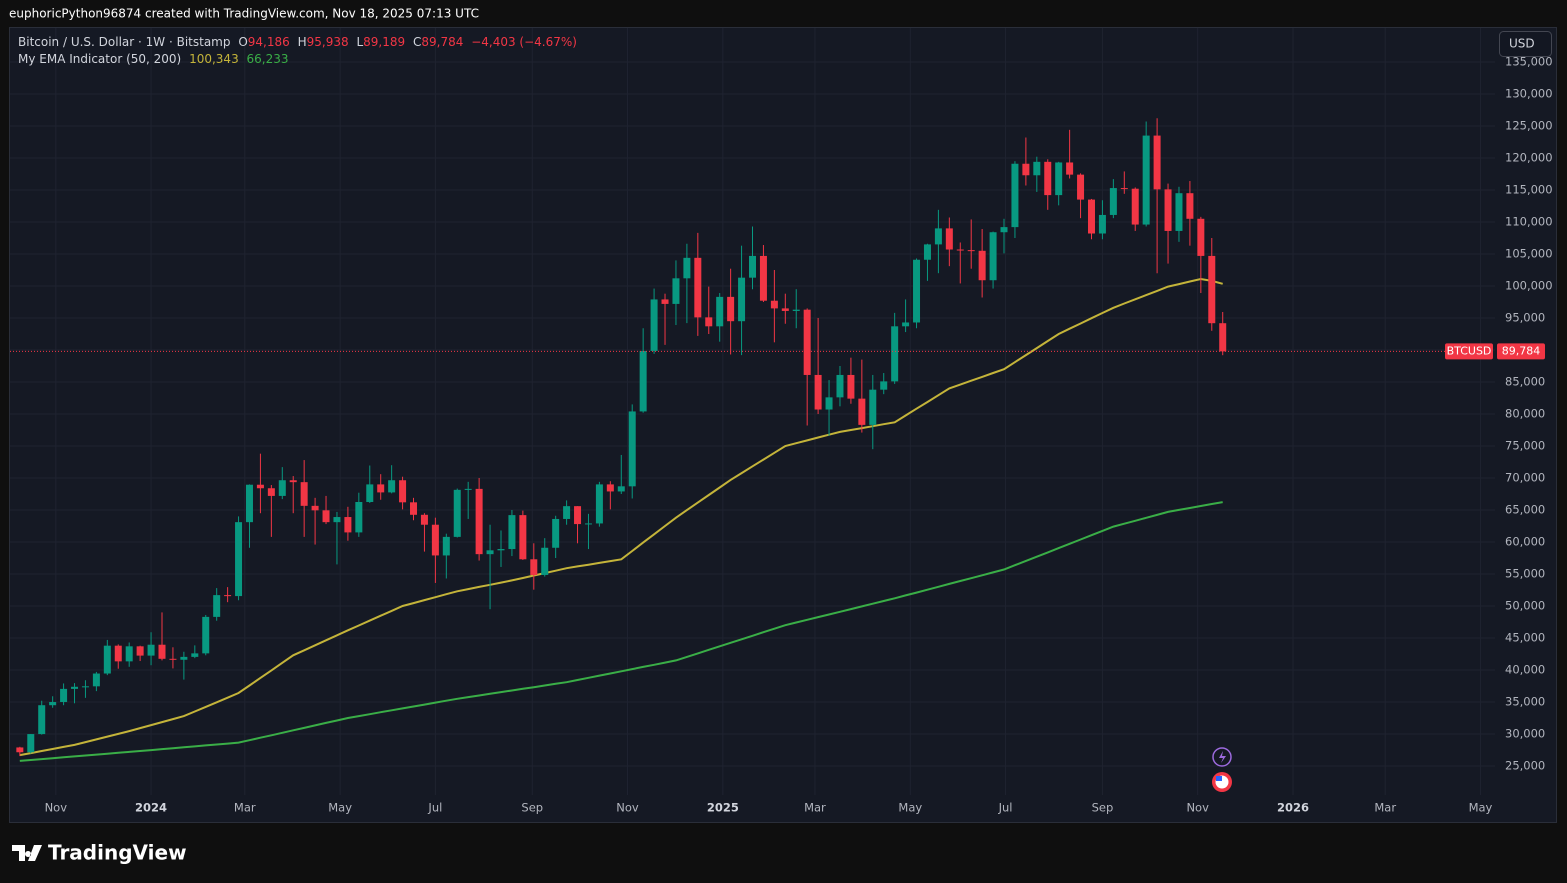 This screenshot has width=1567, height=883. I want to click on brand-name: TradingView, so click(117, 853).